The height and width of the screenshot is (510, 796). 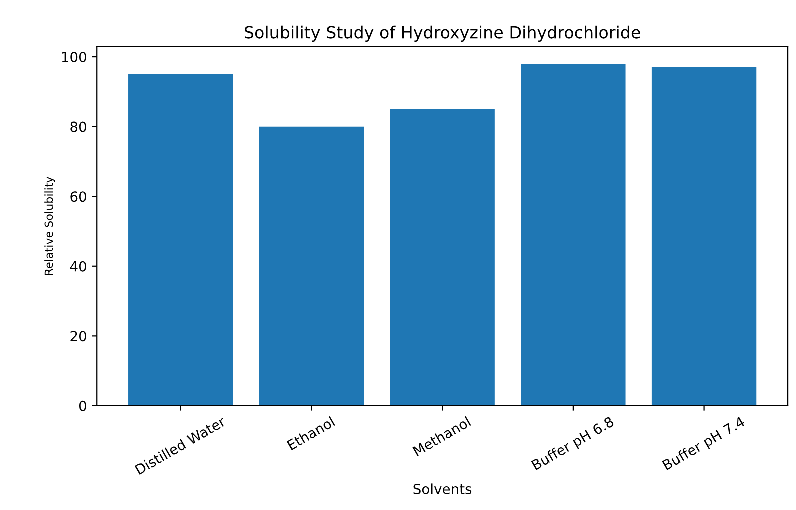 What do you see at coordinates (443, 489) in the screenshot?
I see `x-axis-title: Solvents` at bounding box center [443, 489].